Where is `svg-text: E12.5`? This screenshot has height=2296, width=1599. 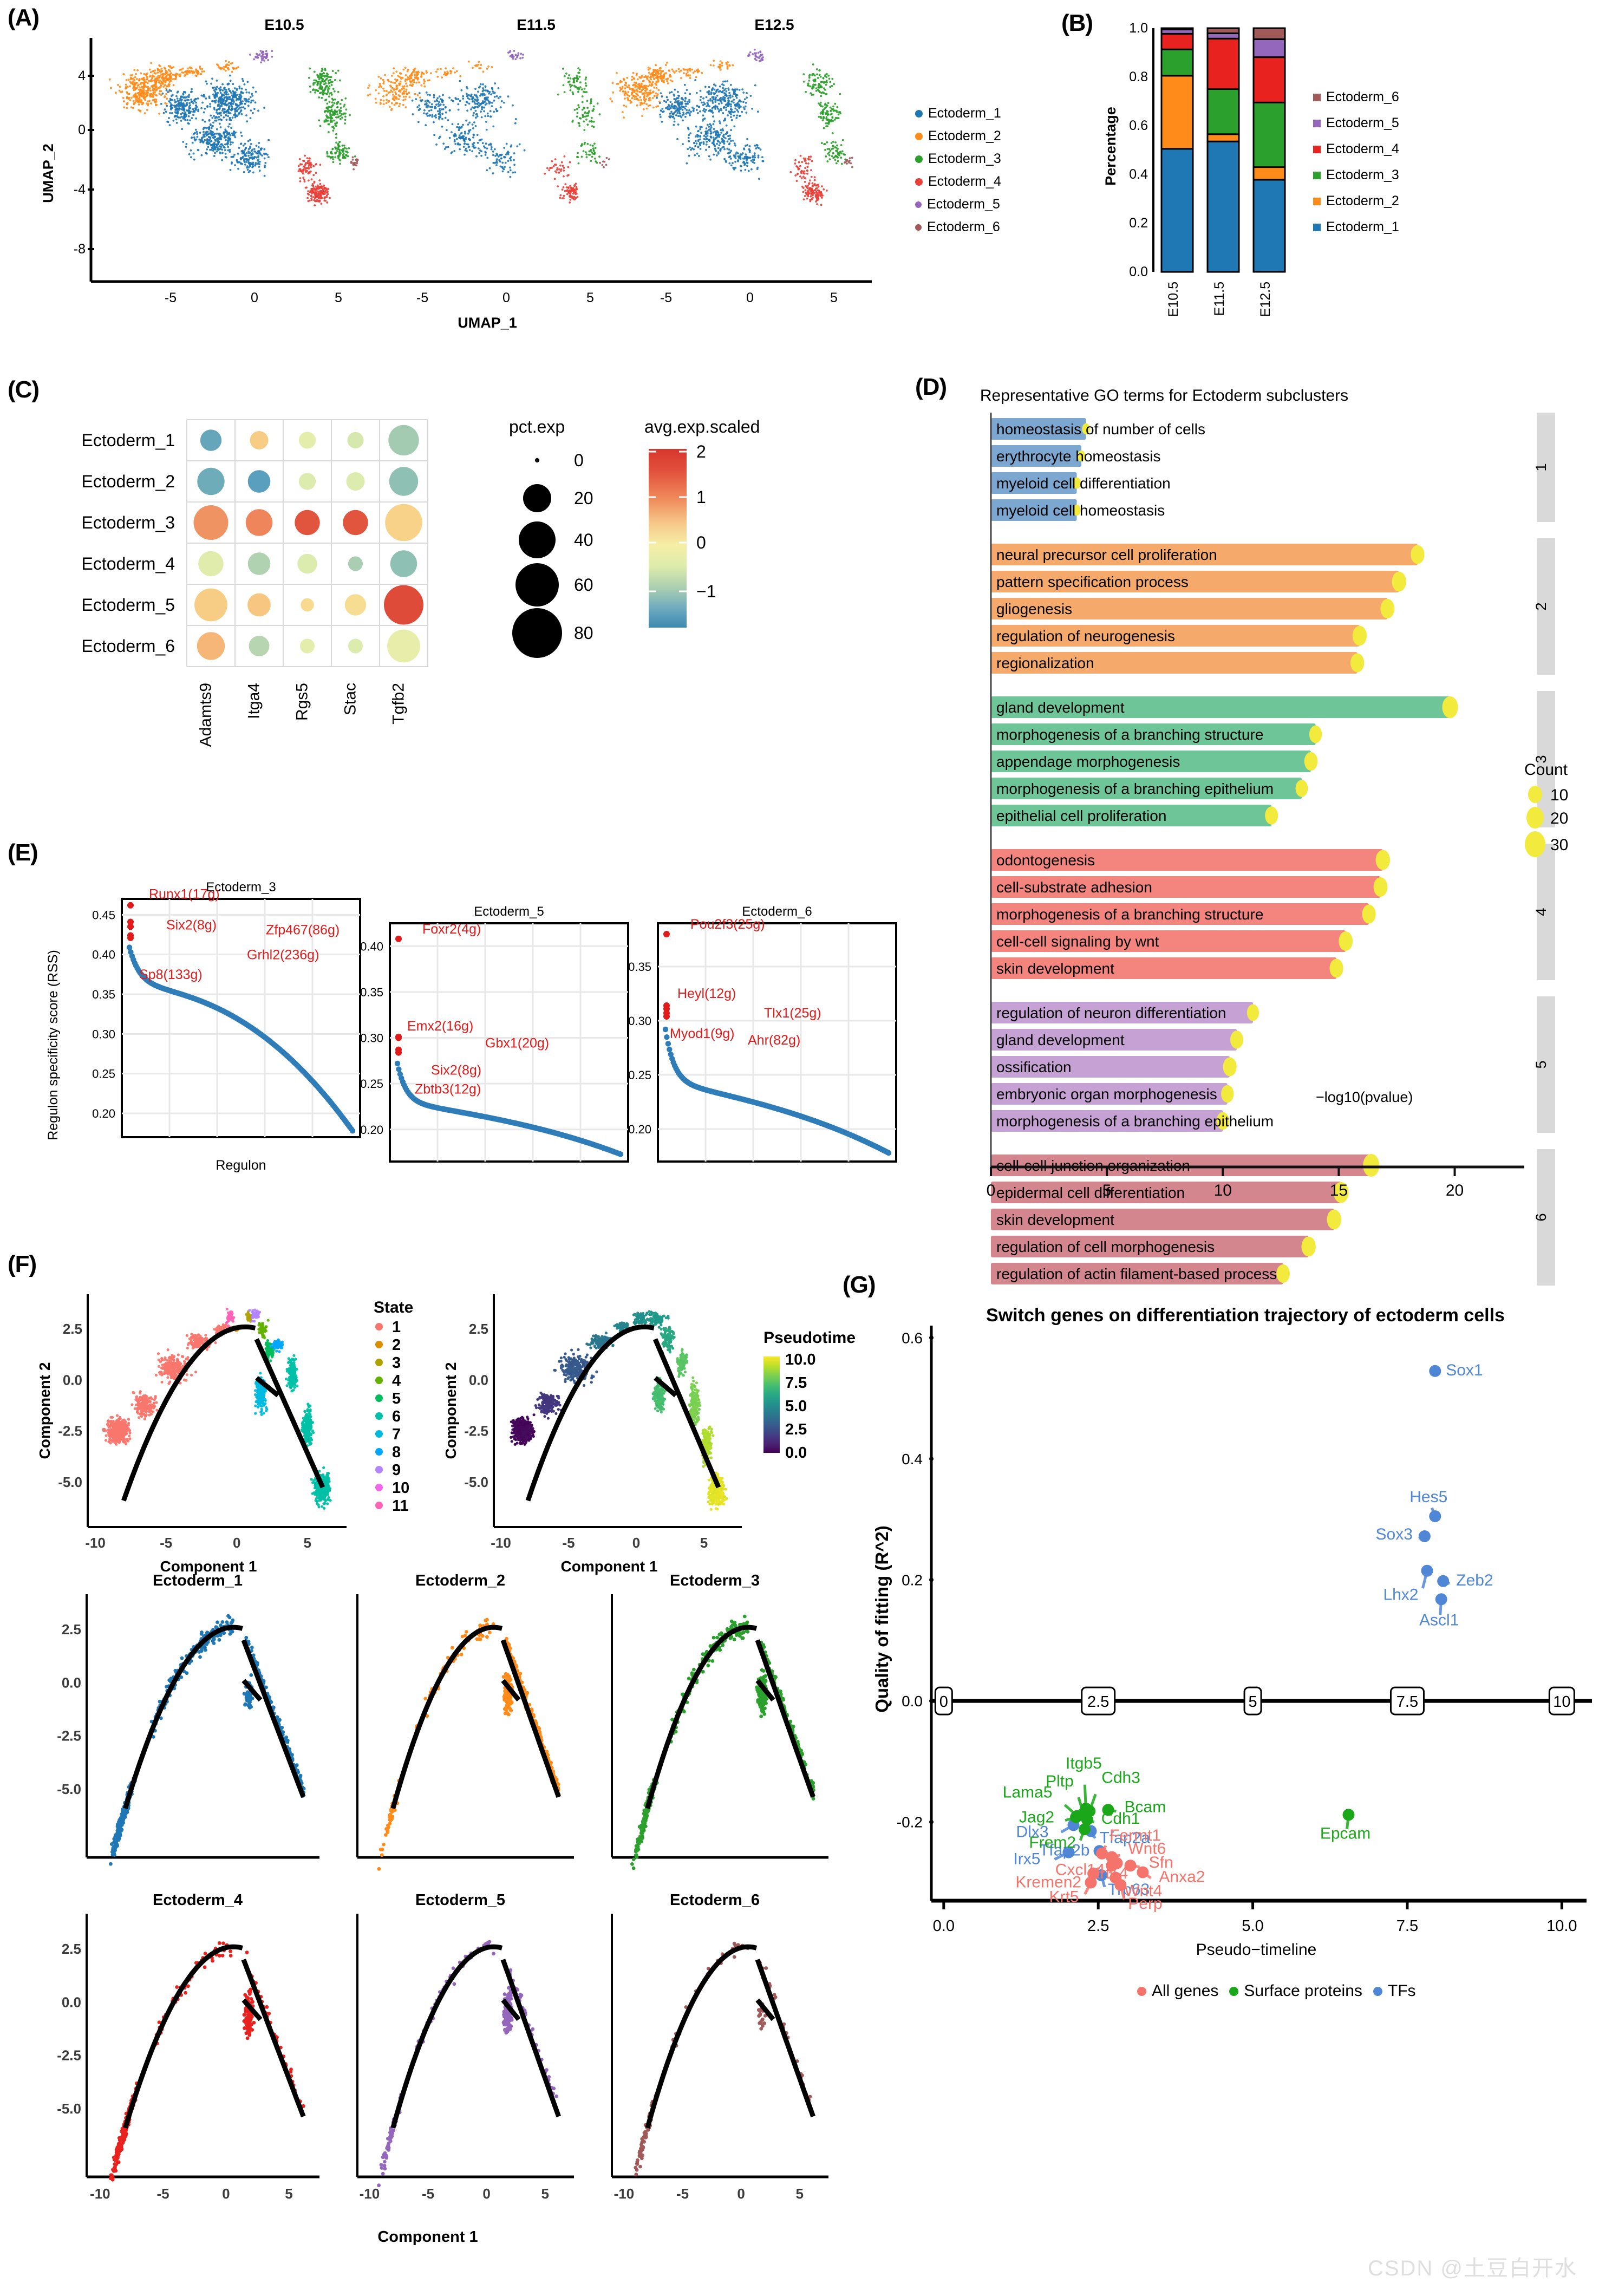 svg-text: E12.5 is located at coordinates (1266, 299).